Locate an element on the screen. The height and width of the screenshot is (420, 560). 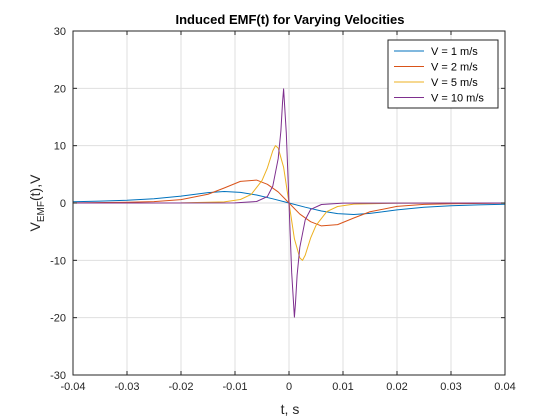
y-axis-label-main: V is located at coordinates (35, 226).